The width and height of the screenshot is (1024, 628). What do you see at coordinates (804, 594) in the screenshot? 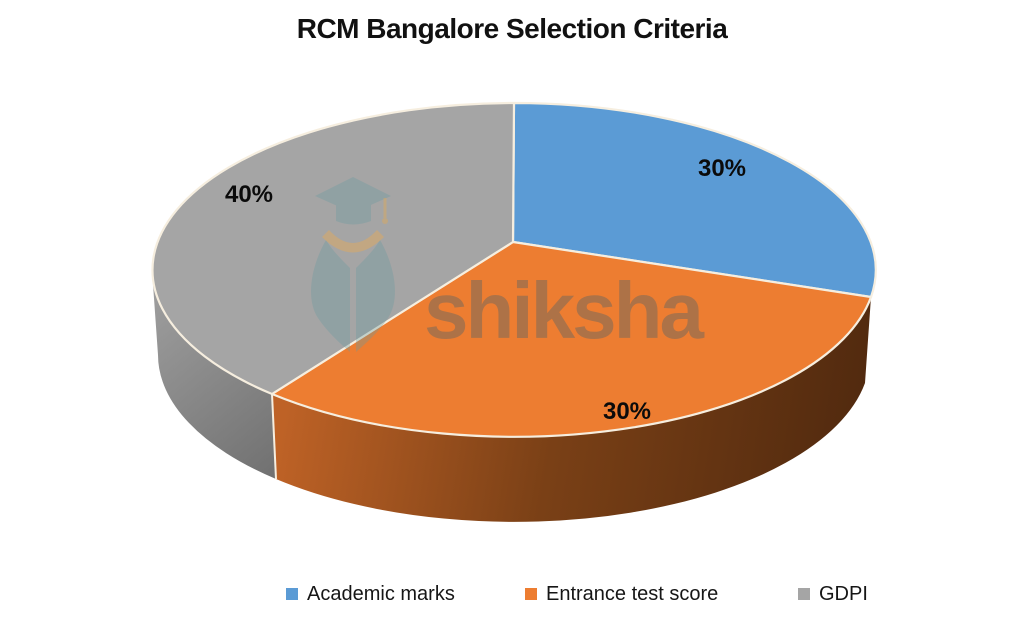
I see `legend-swatch-gdpi` at bounding box center [804, 594].